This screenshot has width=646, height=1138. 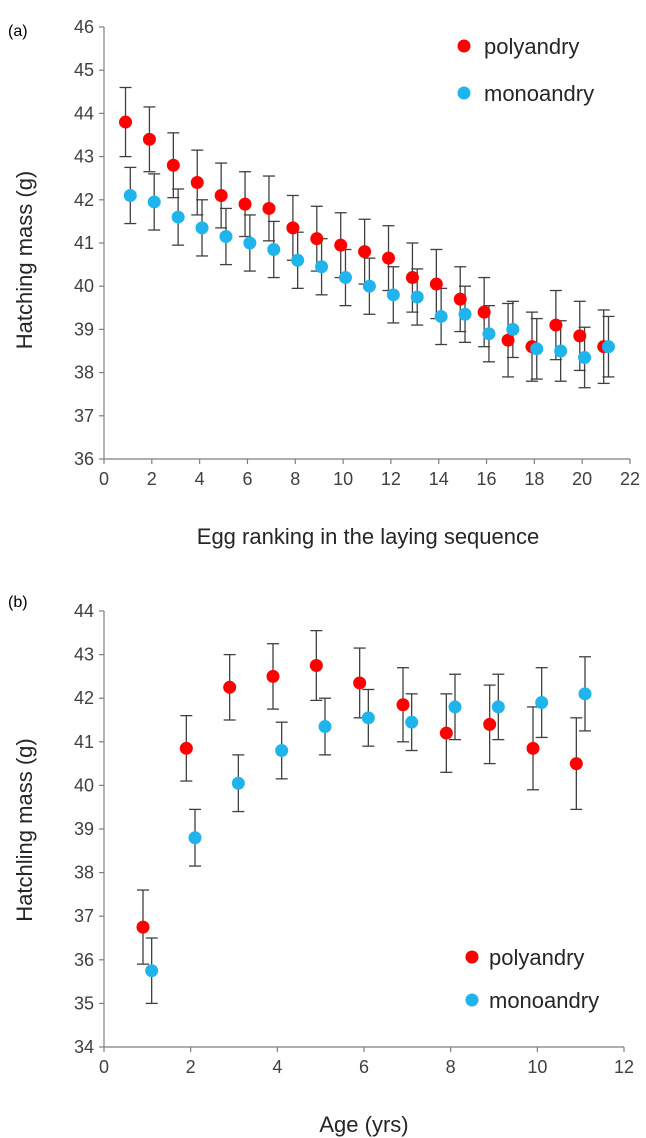 I want to click on panel-b-y-tick-label: 41, so click(x=84, y=742).